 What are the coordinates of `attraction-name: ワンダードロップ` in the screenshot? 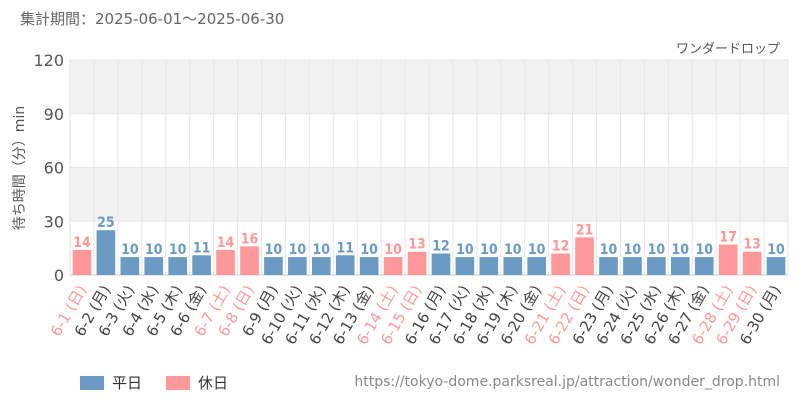 It's located at (727, 49).